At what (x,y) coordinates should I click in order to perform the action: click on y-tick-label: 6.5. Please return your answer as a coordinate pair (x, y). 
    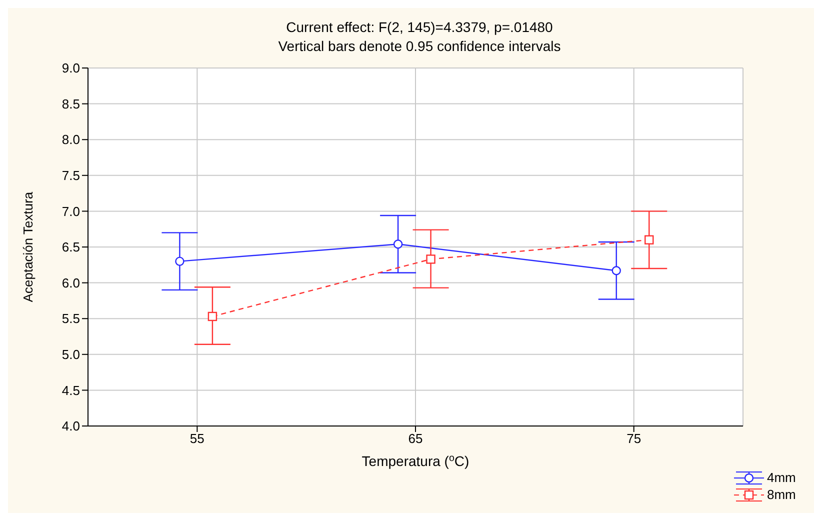
    Looking at the image, I should click on (71, 247).